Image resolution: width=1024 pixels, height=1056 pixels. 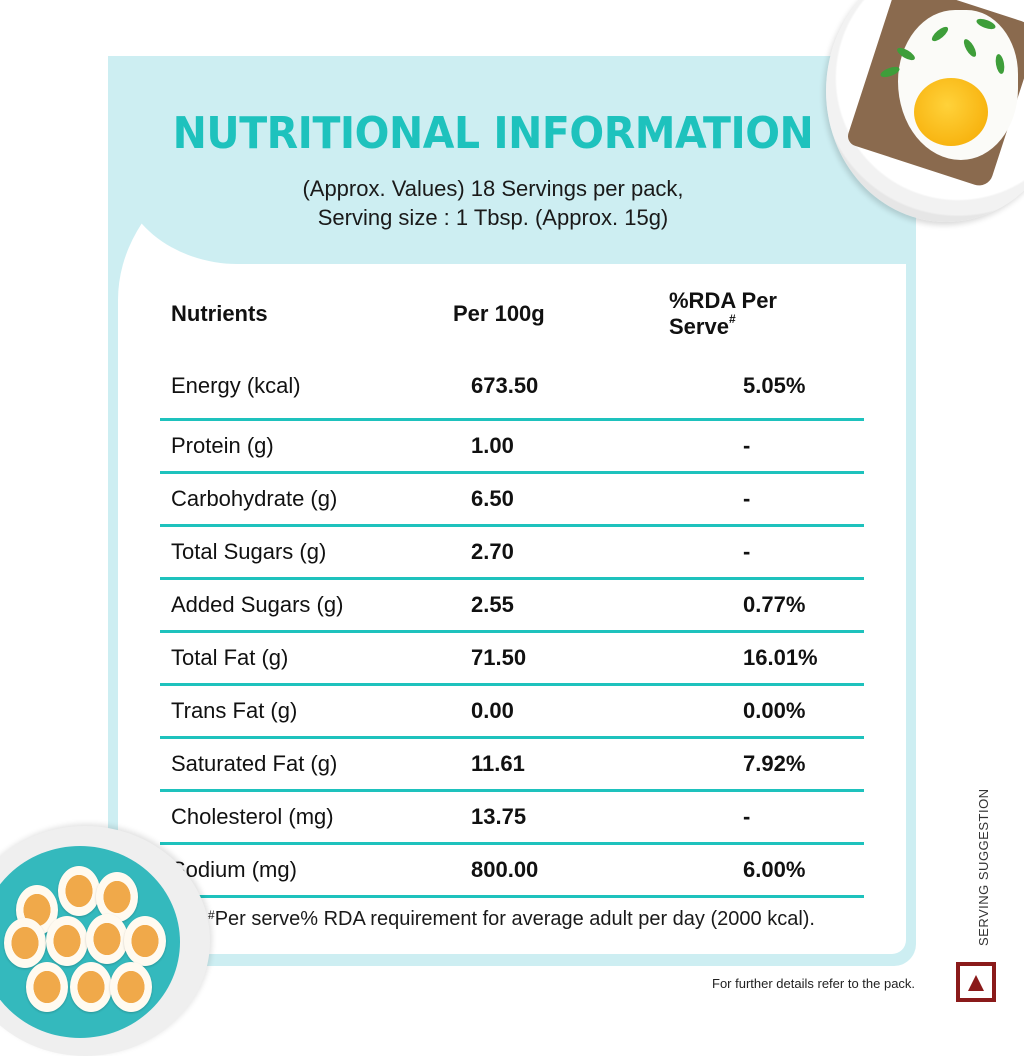 I want to click on pack-note: For further details refer to the pack., so click(x=814, y=983).